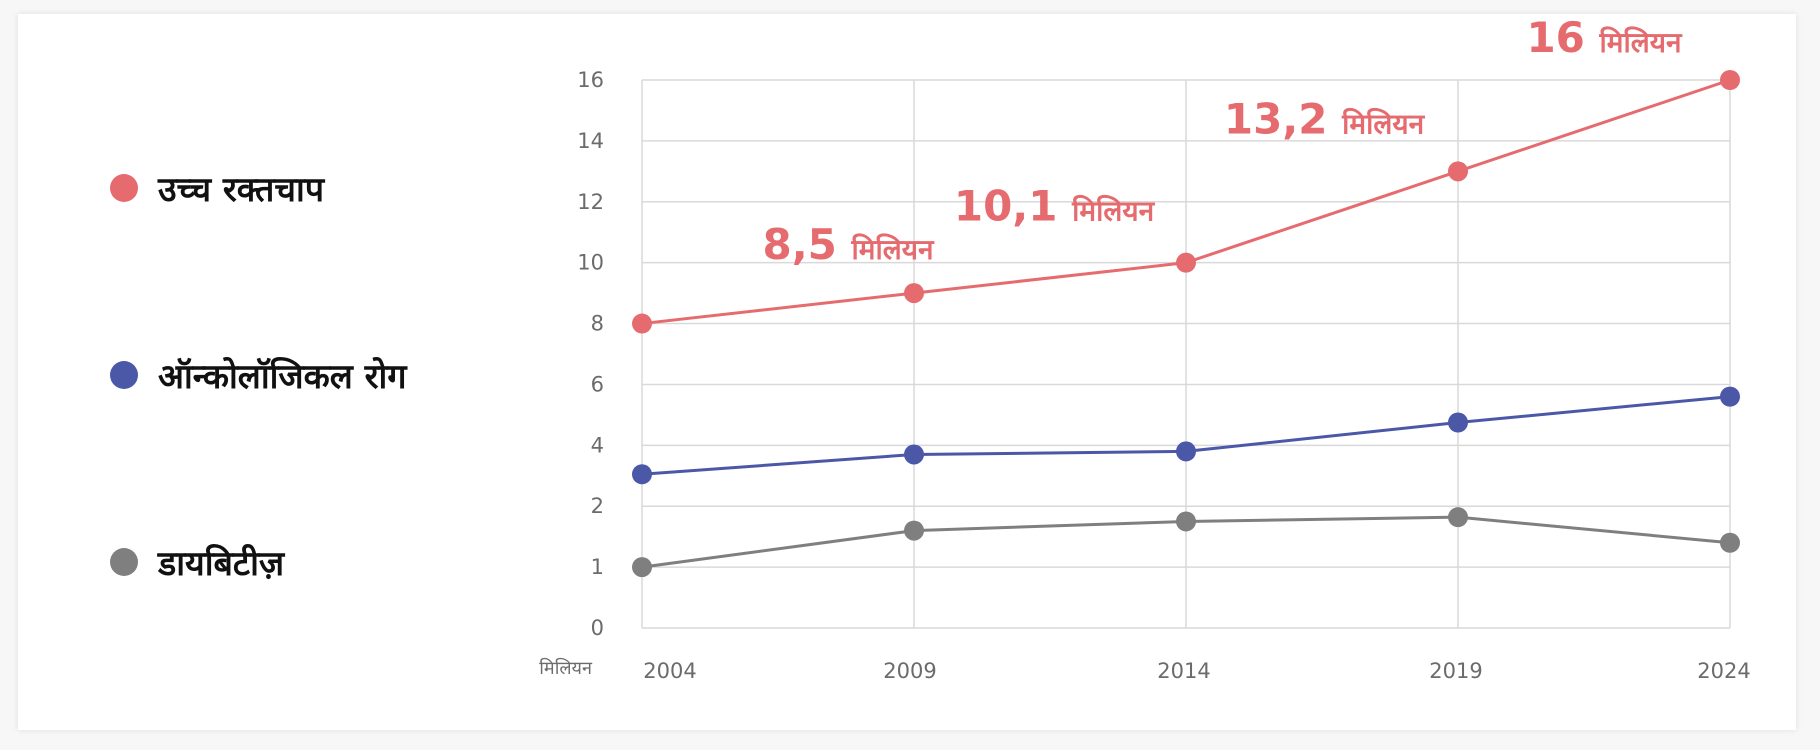  What do you see at coordinates (597, 567) in the screenshot?
I see `y-tick-label: 1` at bounding box center [597, 567].